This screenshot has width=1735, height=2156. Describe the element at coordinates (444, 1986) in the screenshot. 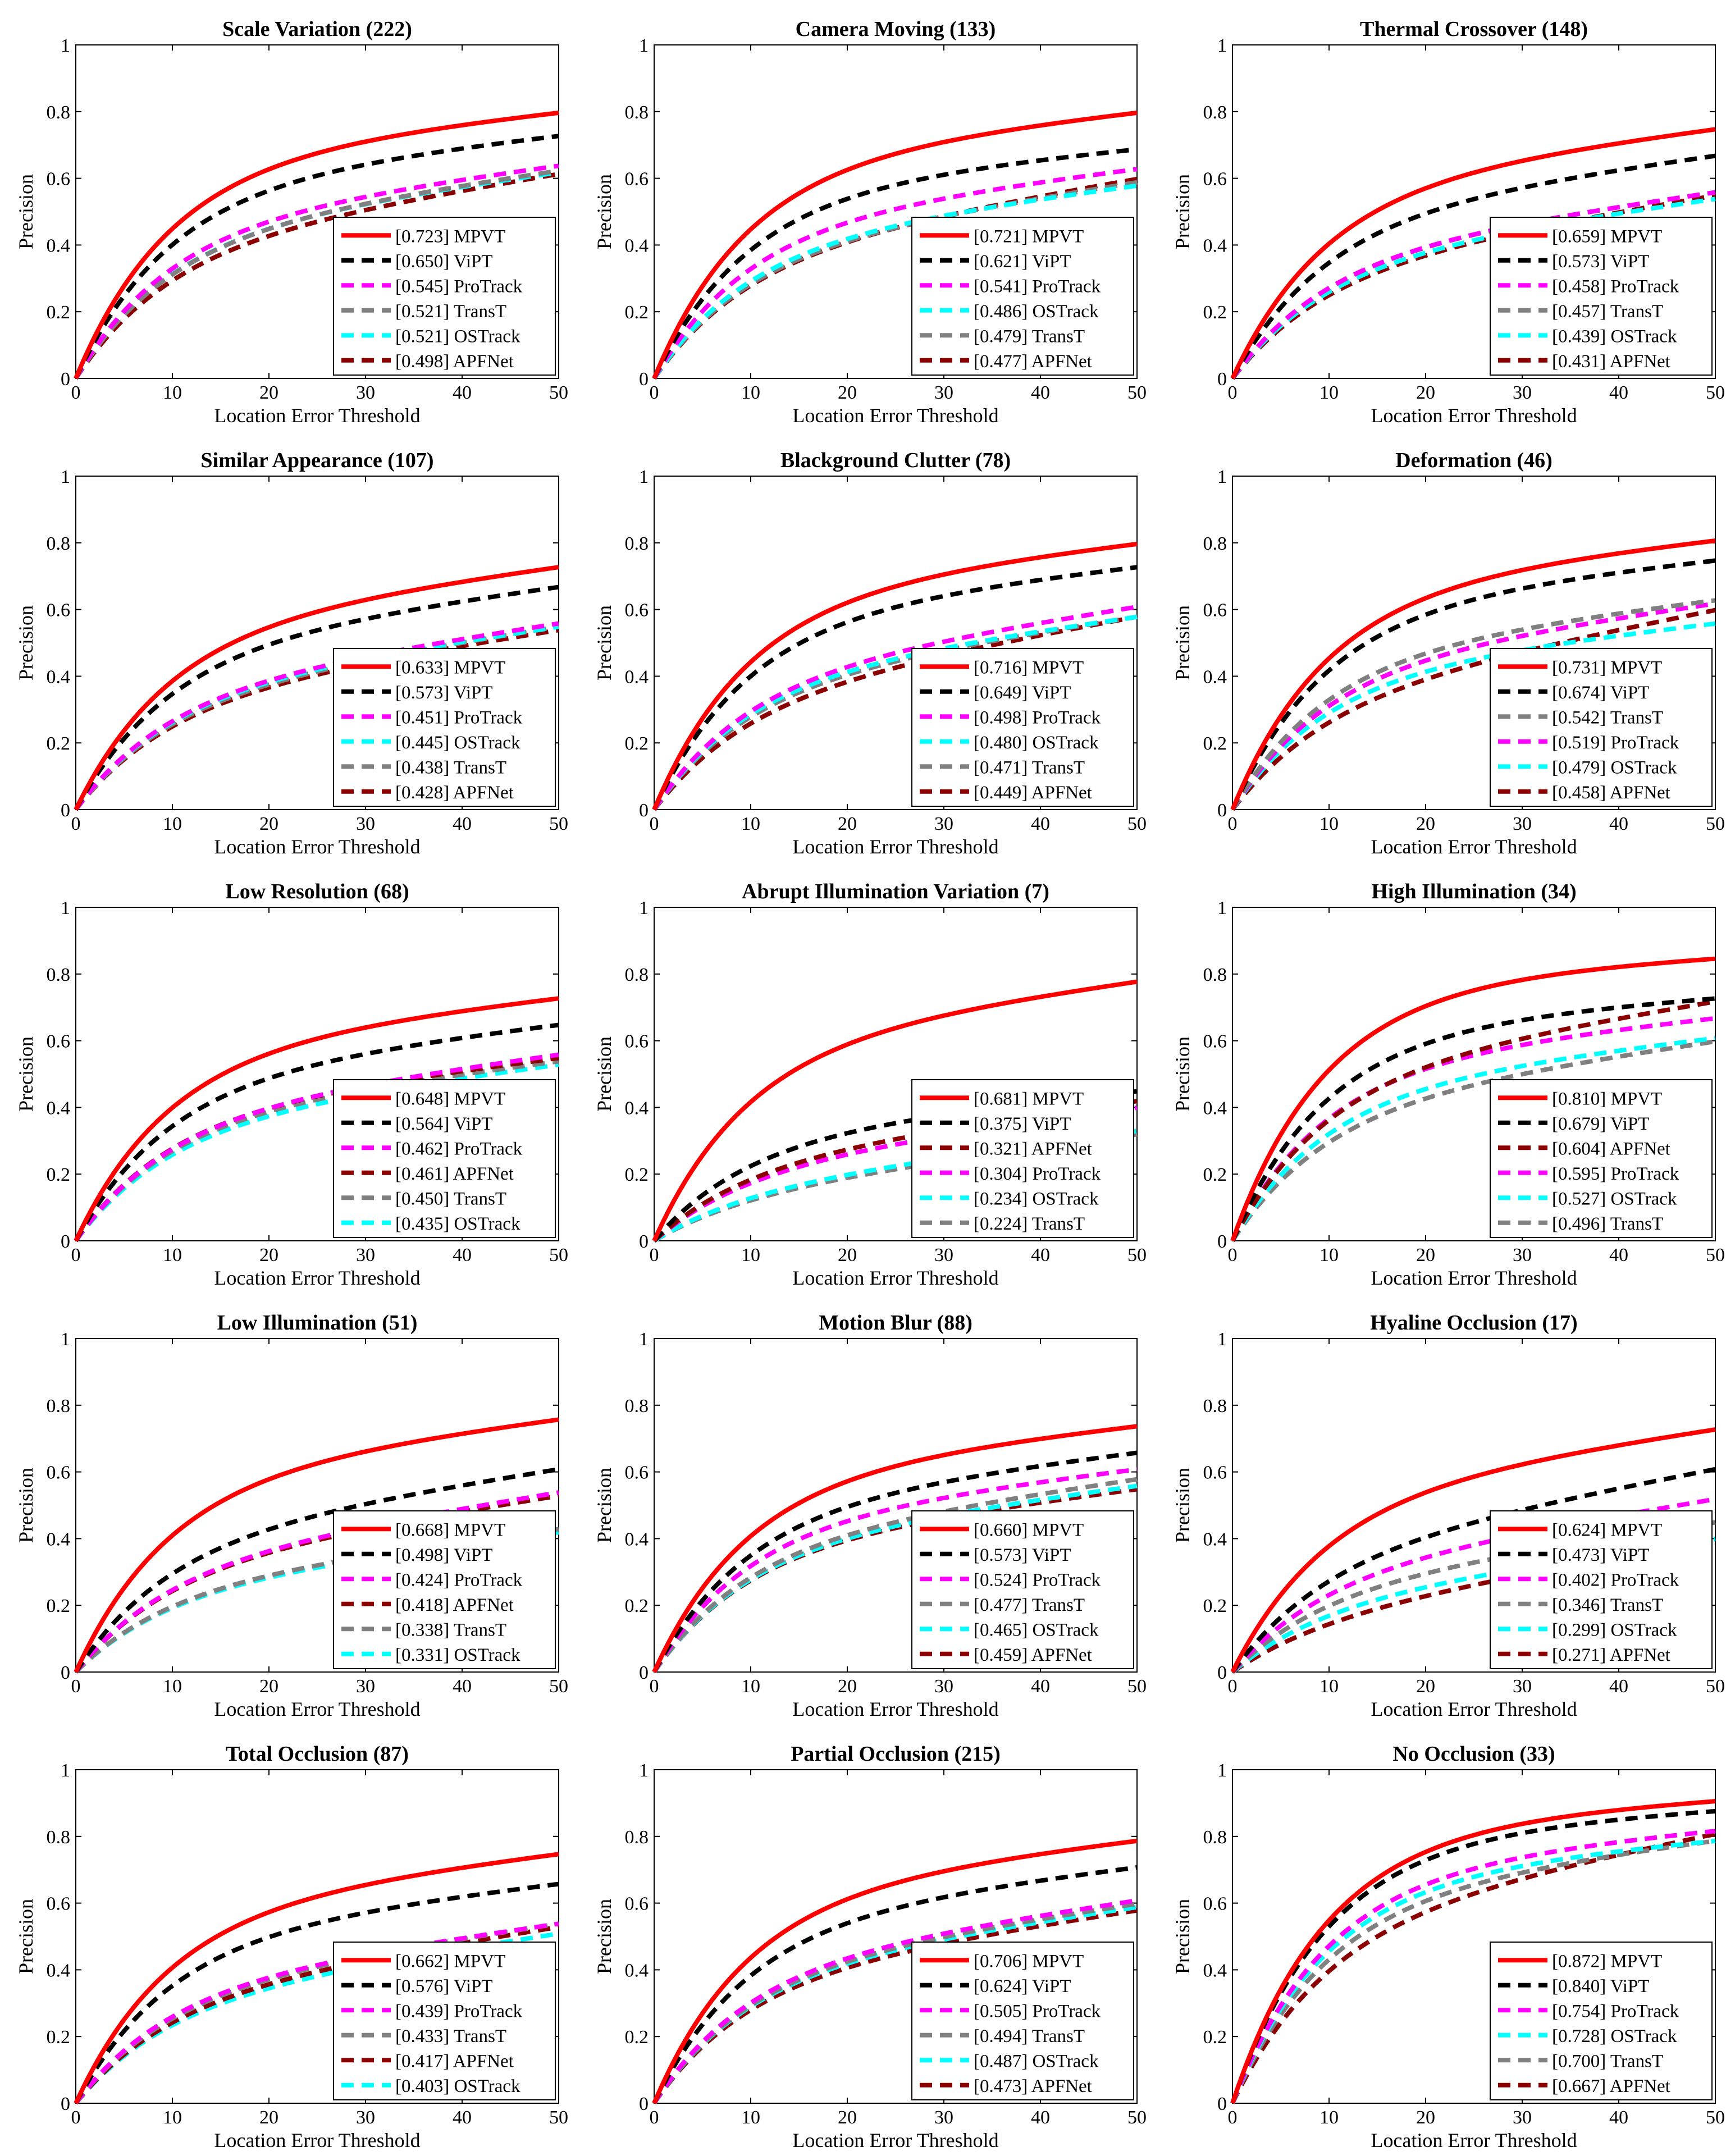

I see `legend-entry: [0.576] ViPT` at that location.